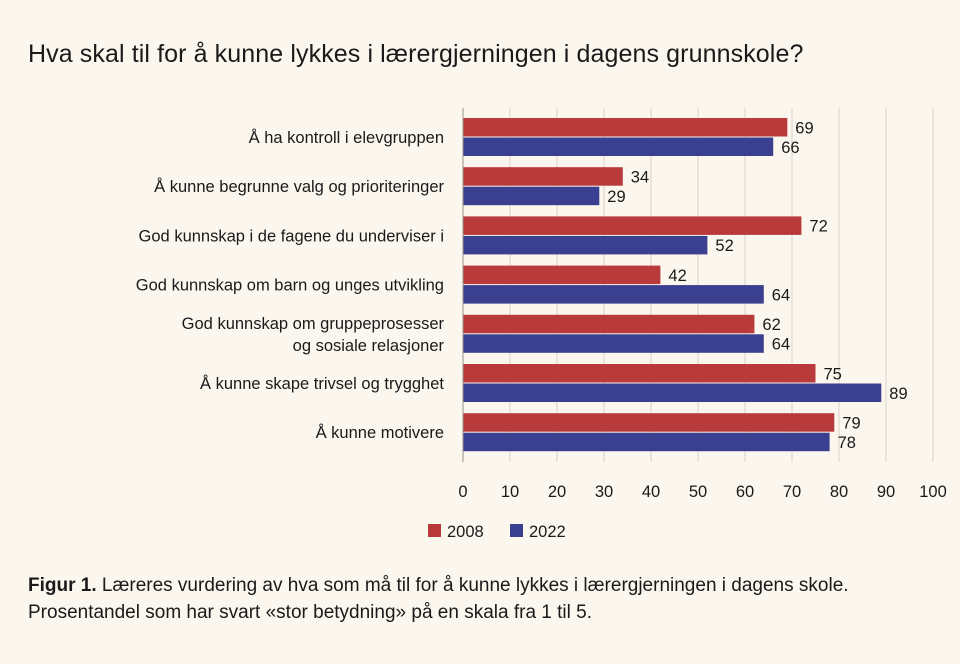 The height and width of the screenshot is (664, 960). Describe the element at coordinates (886, 492) in the screenshot. I see `x-tick-label: 90` at that location.